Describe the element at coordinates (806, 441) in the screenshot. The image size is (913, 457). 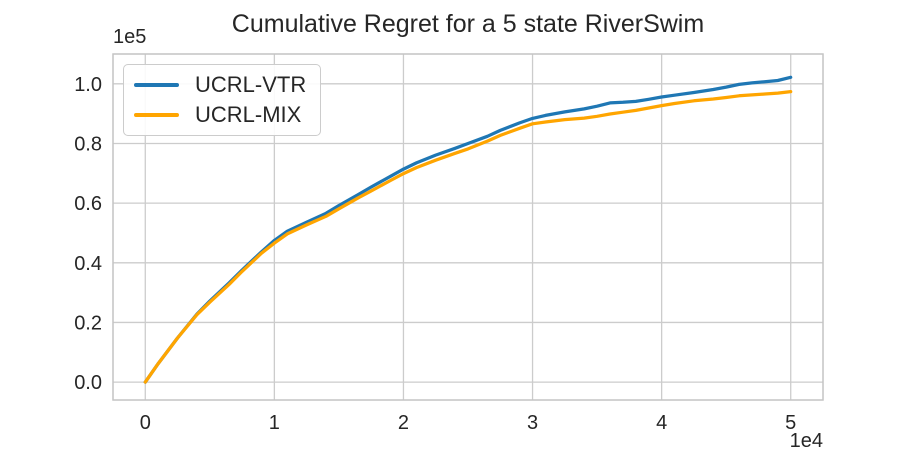
I see `x-axis-offset-label: 1e4` at that location.